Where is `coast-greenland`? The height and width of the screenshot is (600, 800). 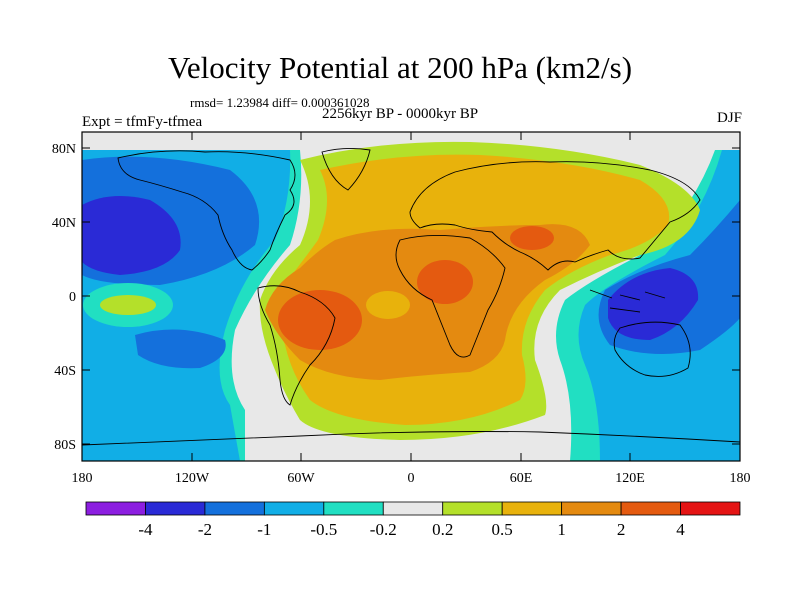
coast-greenland is located at coordinates (346, 169).